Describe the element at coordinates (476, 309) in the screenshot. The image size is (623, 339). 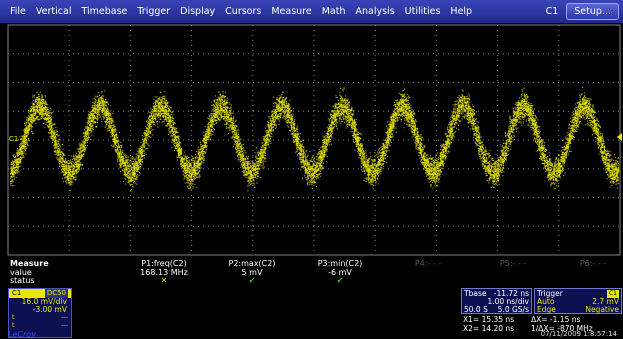
I see `tbase-samples: 50.0 S` at that location.